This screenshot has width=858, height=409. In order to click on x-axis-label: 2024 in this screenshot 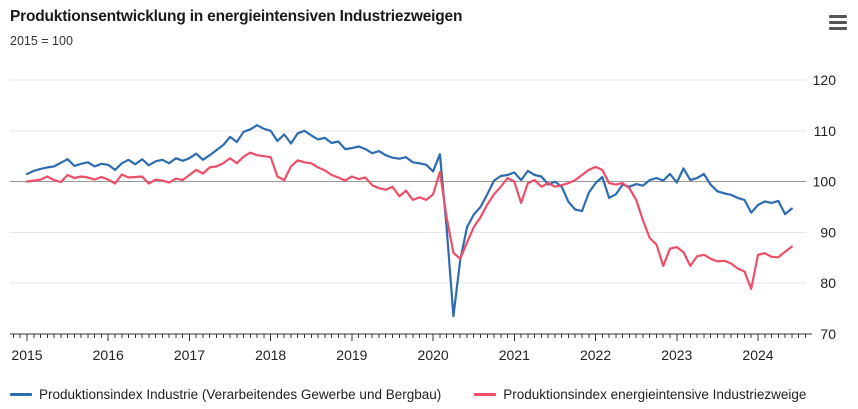, I will do `click(757, 355)`.